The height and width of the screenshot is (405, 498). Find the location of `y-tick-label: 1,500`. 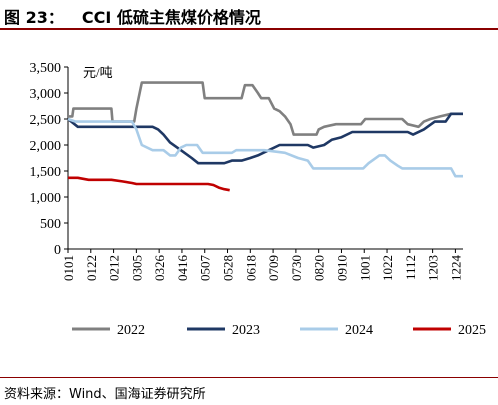

y-tick-label: 1,500 is located at coordinates (46, 172).